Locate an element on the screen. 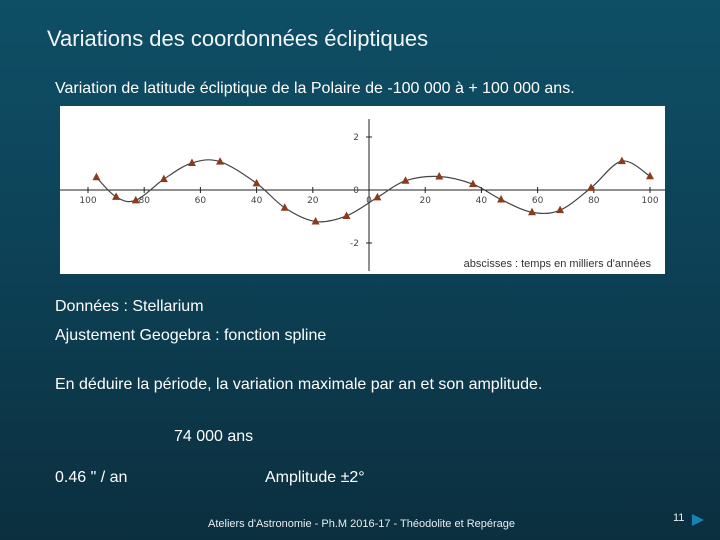 The height and width of the screenshot is (540, 720). next-slide-arrow-icon is located at coordinates (698, 520).